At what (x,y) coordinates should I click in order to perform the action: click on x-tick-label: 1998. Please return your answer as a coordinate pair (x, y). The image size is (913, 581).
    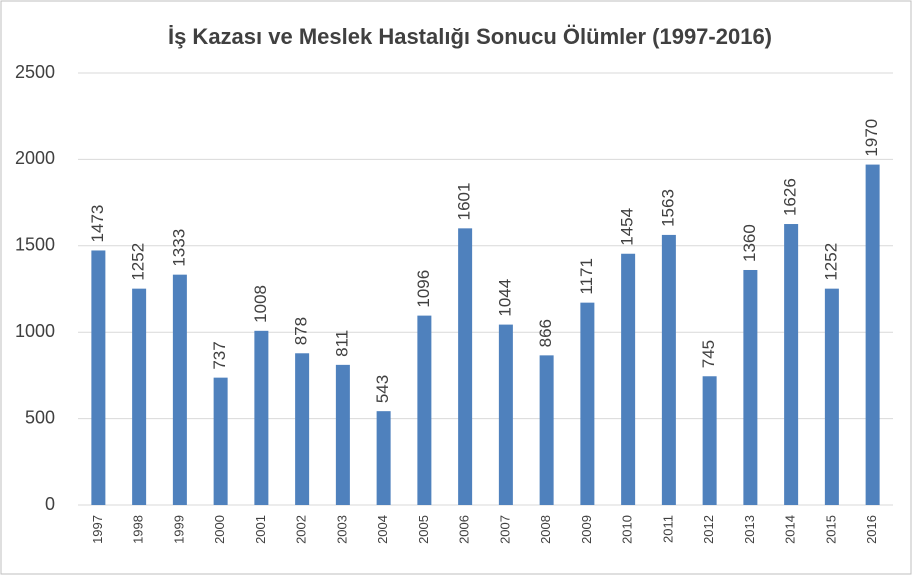
    Looking at the image, I should click on (138, 529).